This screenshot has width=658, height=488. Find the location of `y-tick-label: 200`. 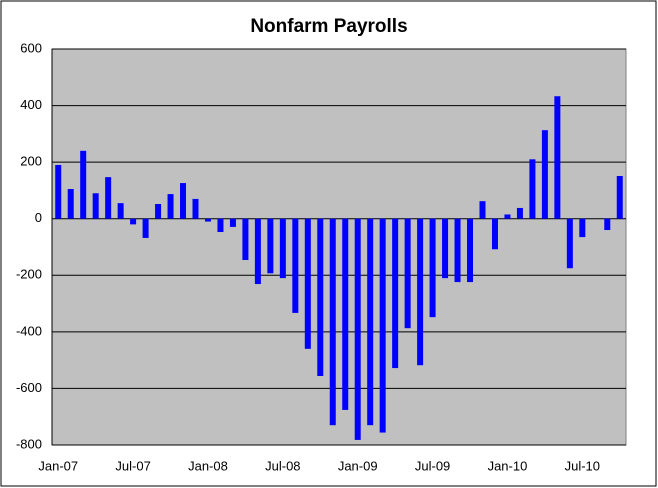

y-tick-label: 200 is located at coordinates (31, 161).